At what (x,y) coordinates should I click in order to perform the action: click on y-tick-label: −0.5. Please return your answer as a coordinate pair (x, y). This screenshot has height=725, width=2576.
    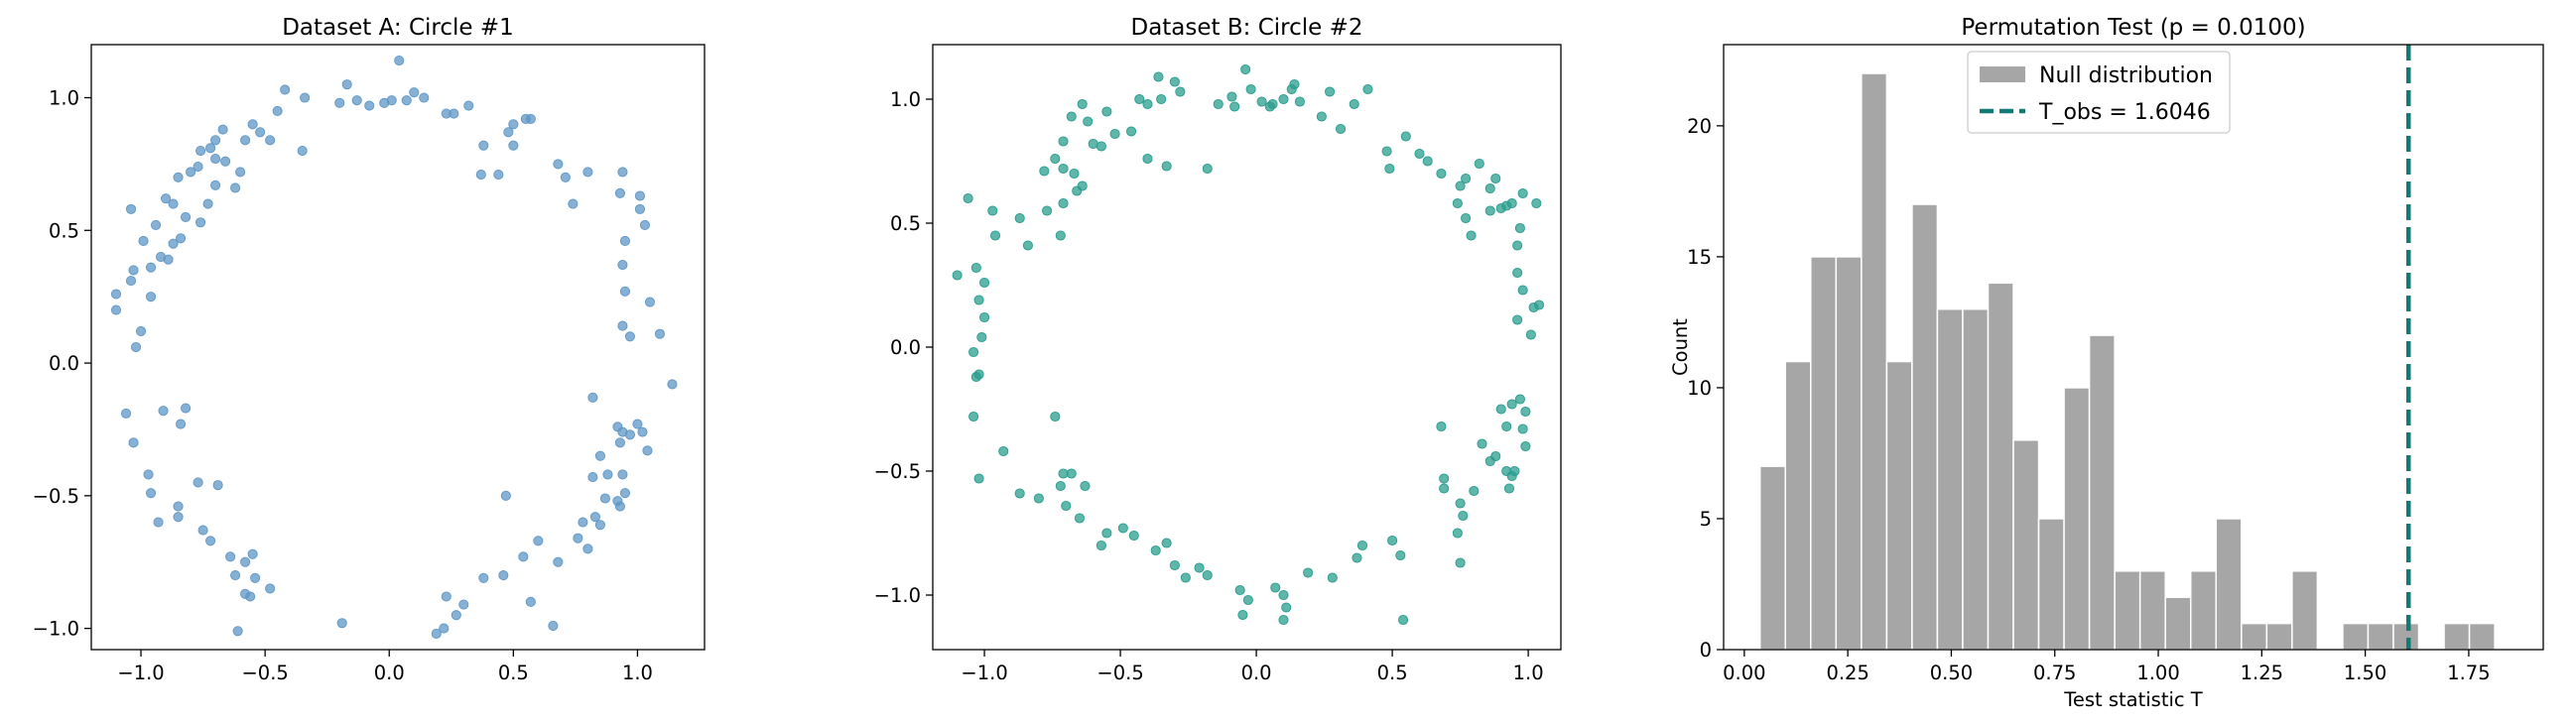
    Looking at the image, I should click on (56, 496).